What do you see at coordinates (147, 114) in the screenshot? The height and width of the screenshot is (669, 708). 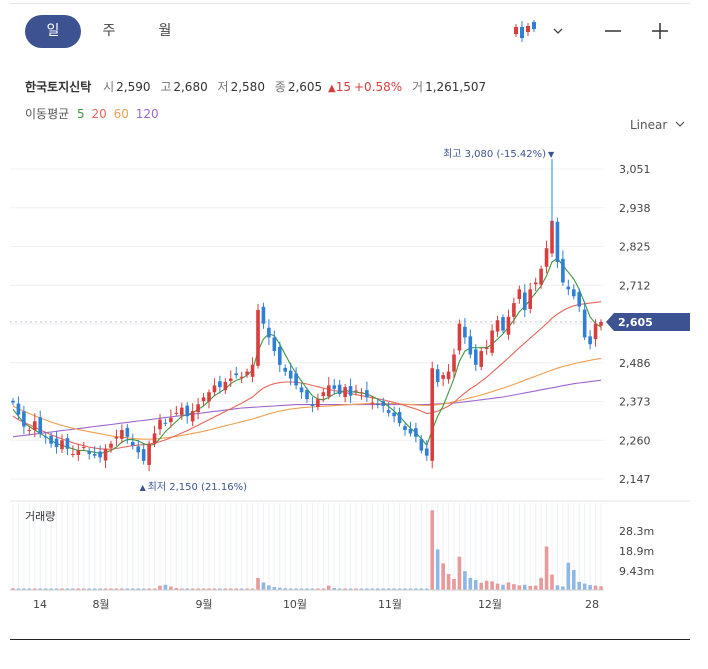 I see `ma-120: 120` at bounding box center [147, 114].